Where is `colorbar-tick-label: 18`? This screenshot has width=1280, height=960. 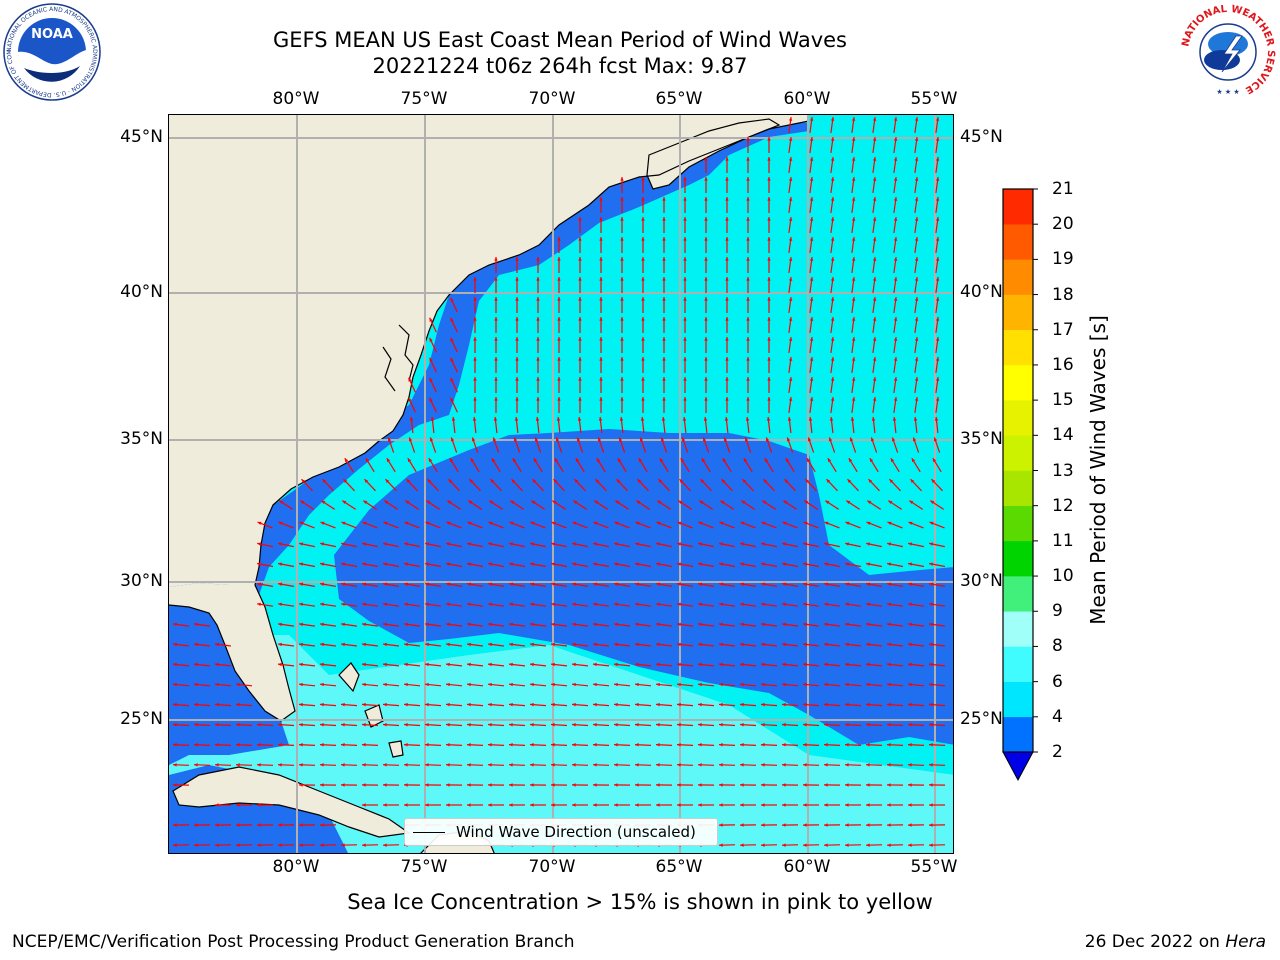 colorbar-tick-label: 18 is located at coordinates (1063, 294).